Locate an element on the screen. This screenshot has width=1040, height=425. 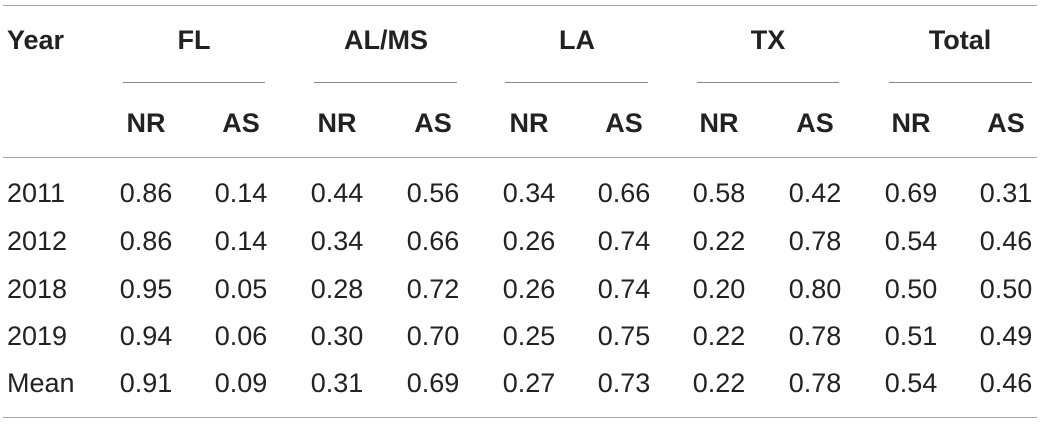
table-cell: 0.58 is located at coordinates (719, 193).